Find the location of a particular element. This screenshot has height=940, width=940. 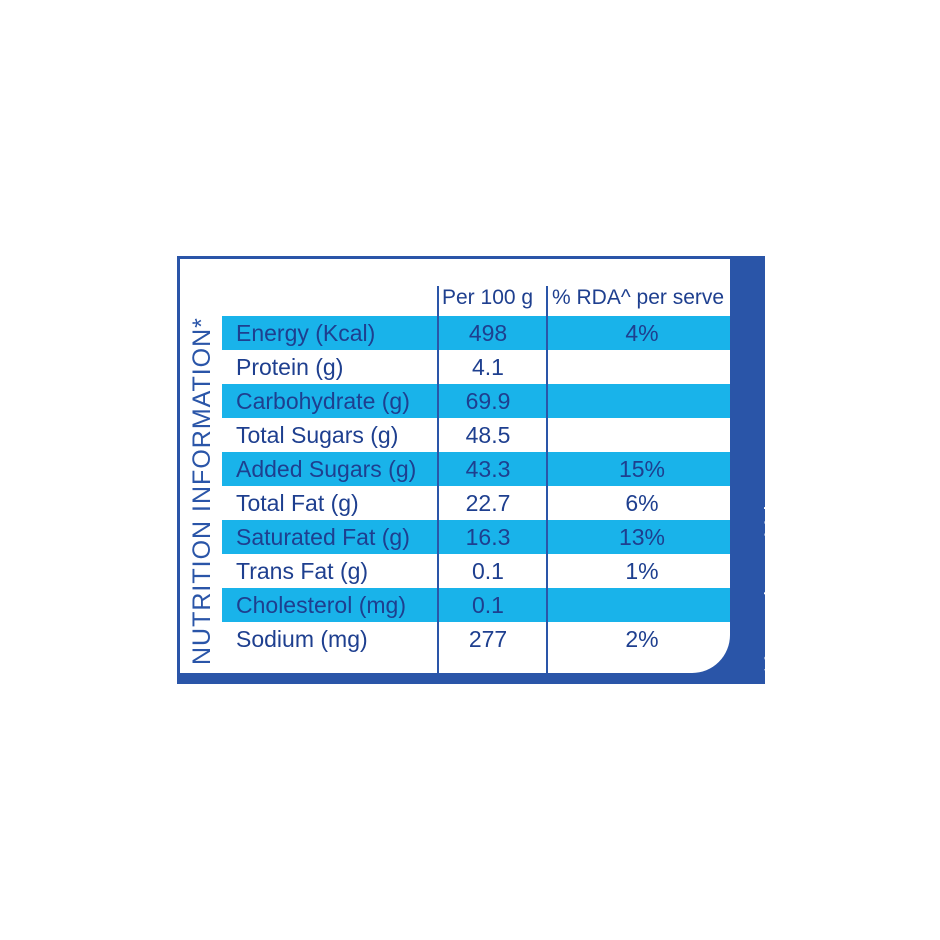

table-row: Trans Fat (g) 0.1 1% is located at coordinates (476, 571).